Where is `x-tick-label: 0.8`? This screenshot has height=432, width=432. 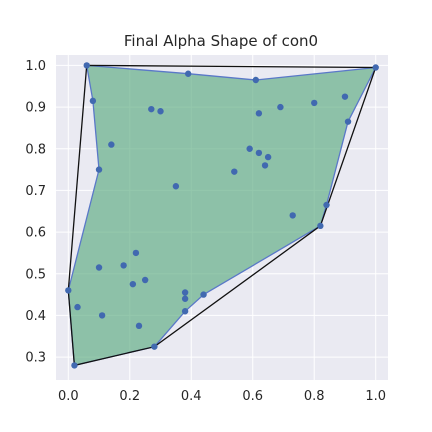
x-tick-label: 0.8 is located at coordinates (314, 396).